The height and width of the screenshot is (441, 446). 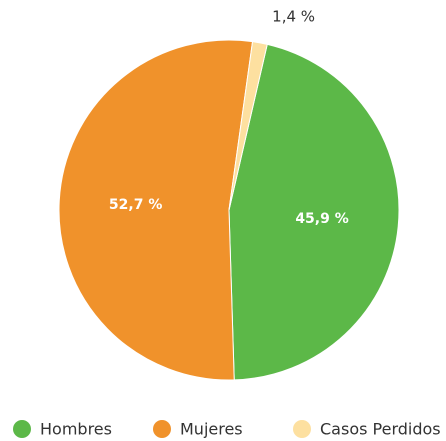 I want to click on data-label: 52,7 %, so click(x=135, y=205).